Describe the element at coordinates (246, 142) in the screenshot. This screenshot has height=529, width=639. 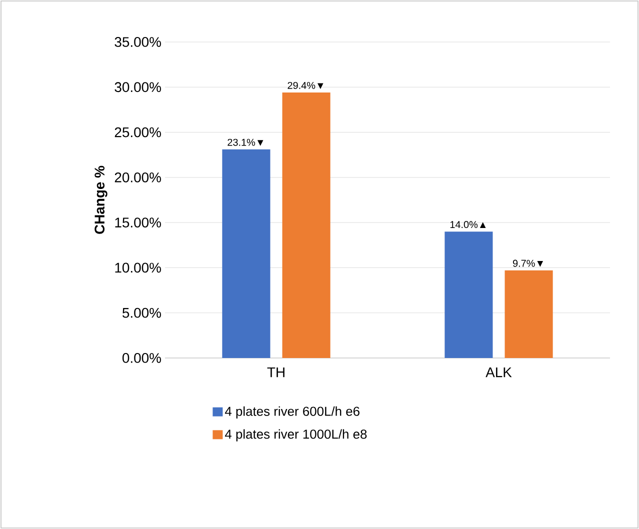
I see `data-label: 23.1%▼` at that location.